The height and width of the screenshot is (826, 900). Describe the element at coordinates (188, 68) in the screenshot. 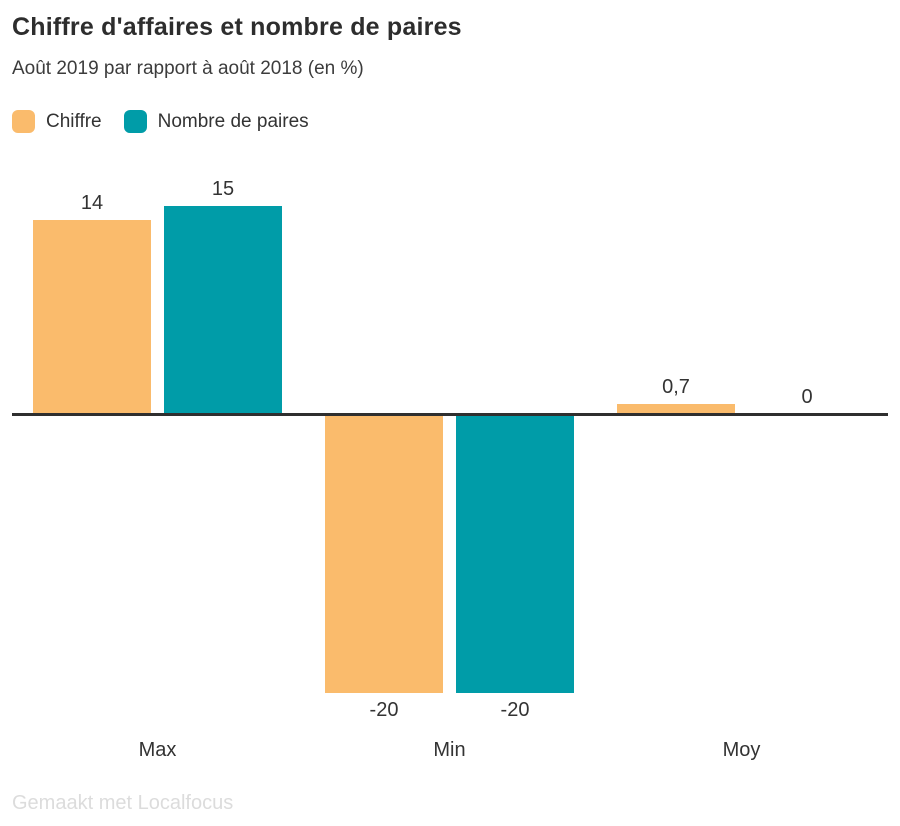

I see `chart-subtitle: Août 2019 par rapport à août 2018 (en %)` at that location.